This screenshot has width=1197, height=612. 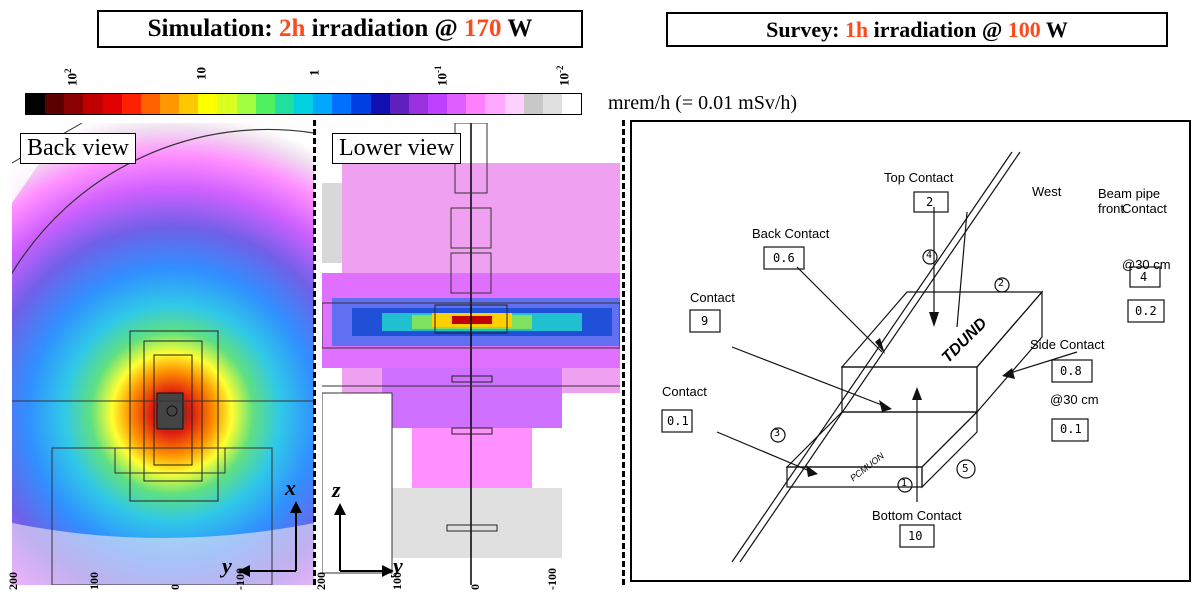 What do you see at coordinates (364, 540) in the screenshot?
I see `lower-view-axes-arrows` at bounding box center [364, 540].